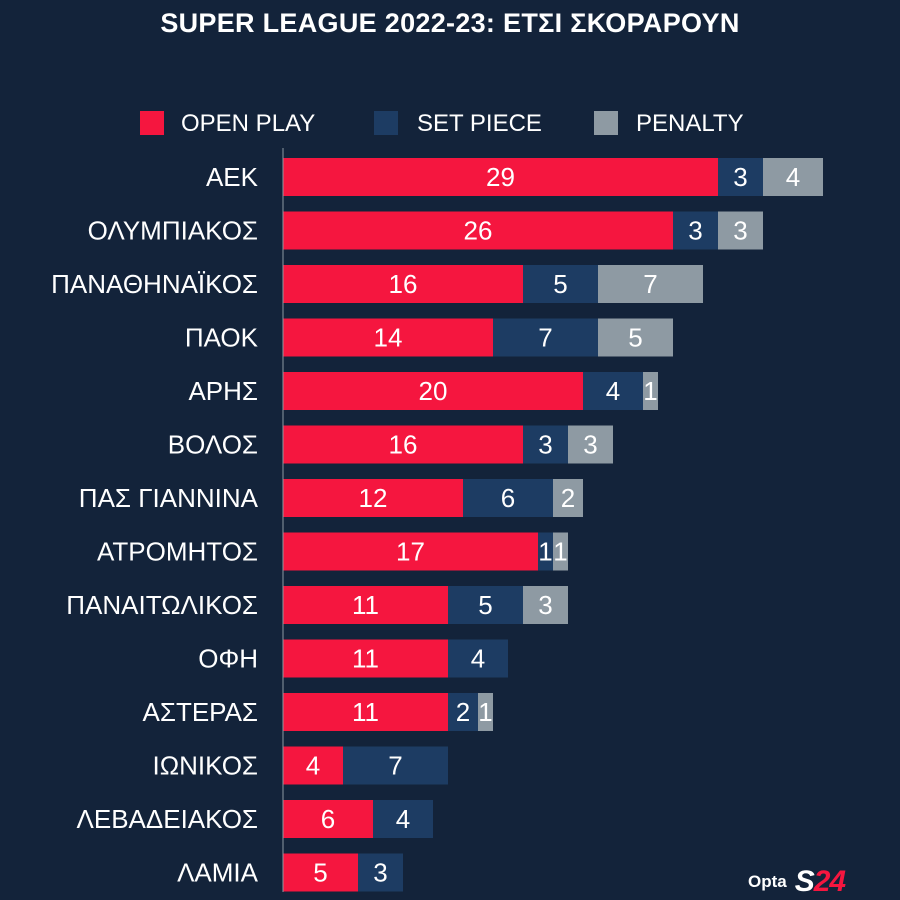 This screenshot has width=900, height=900. I want to click on category-label: ΑΡΗΣ, so click(223, 391).